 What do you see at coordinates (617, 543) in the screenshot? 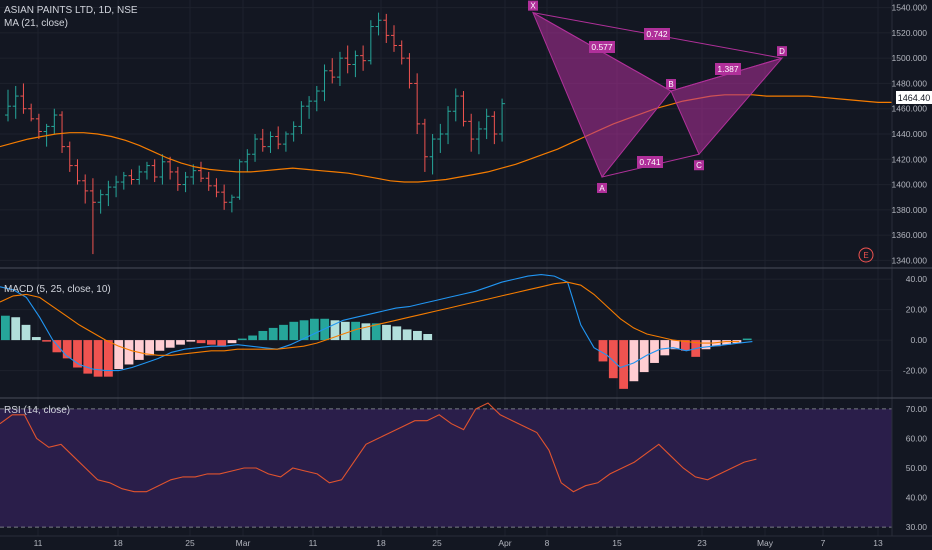
I see `time-axis-label: 15` at bounding box center [617, 543].